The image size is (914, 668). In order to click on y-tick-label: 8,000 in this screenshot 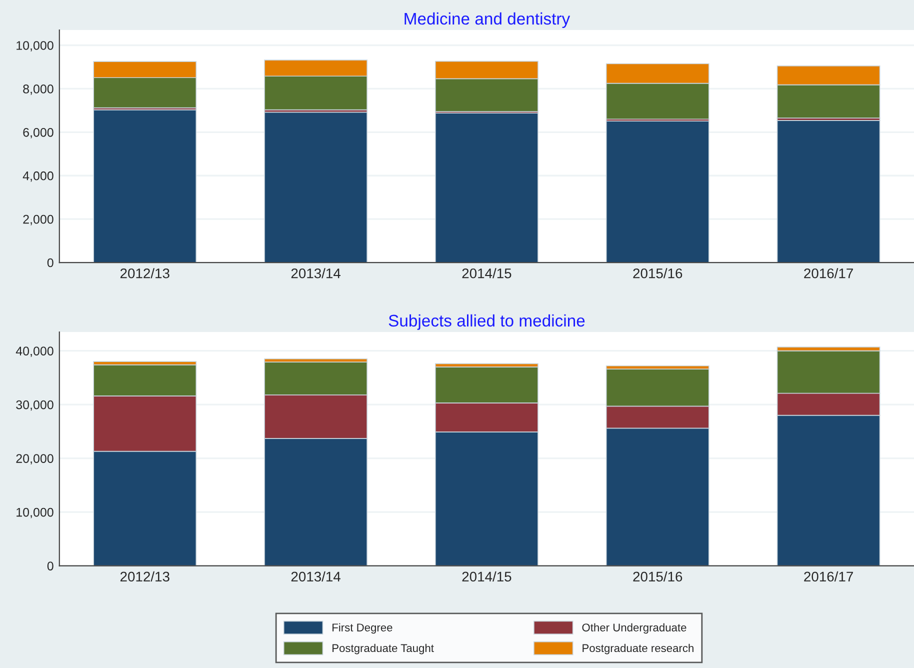, I will do `click(38, 89)`.